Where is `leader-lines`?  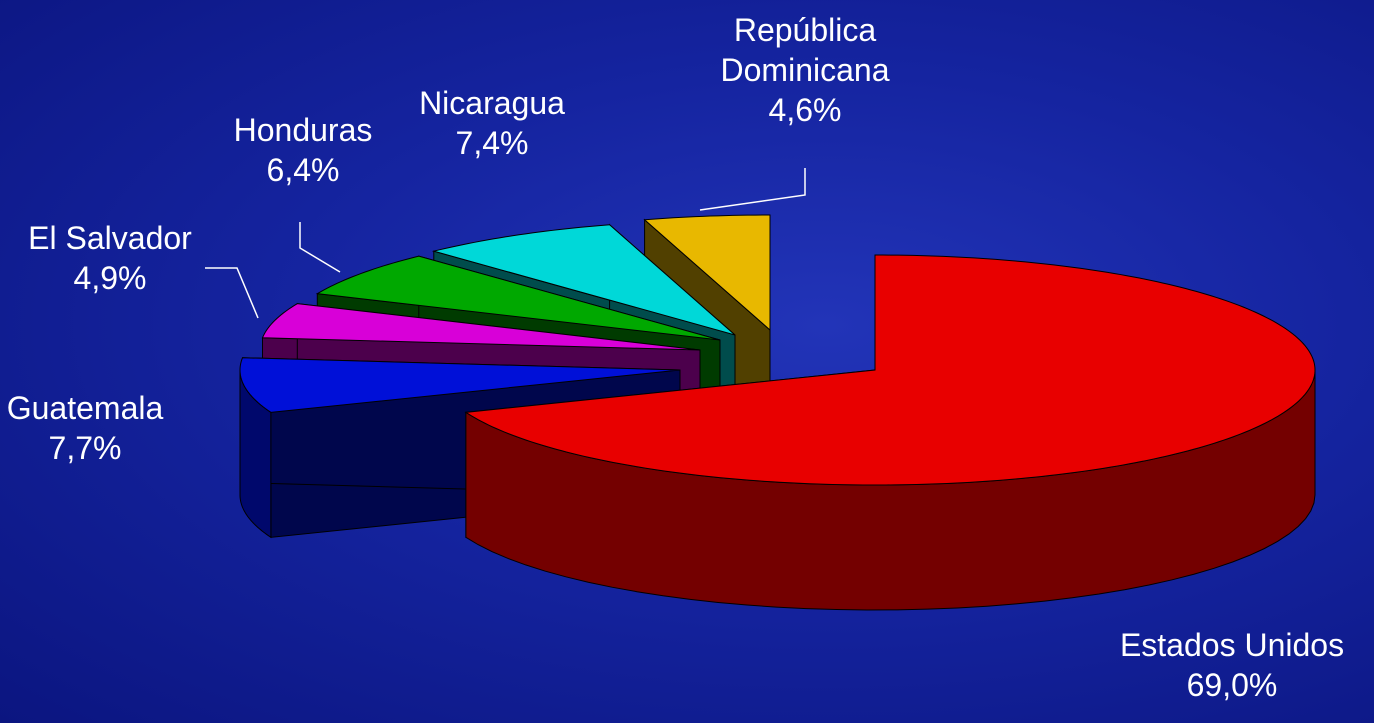 leader-lines is located at coordinates (505, 243).